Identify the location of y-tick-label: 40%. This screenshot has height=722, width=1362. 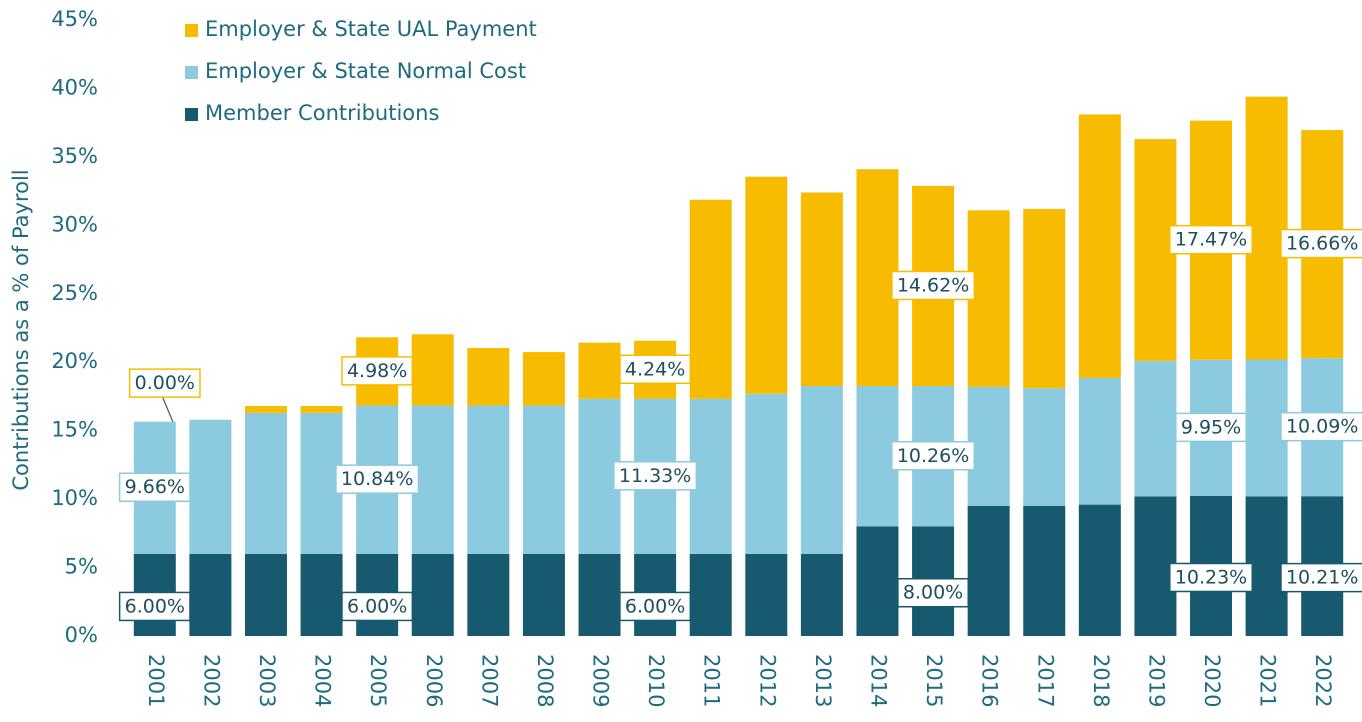
(74, 87).